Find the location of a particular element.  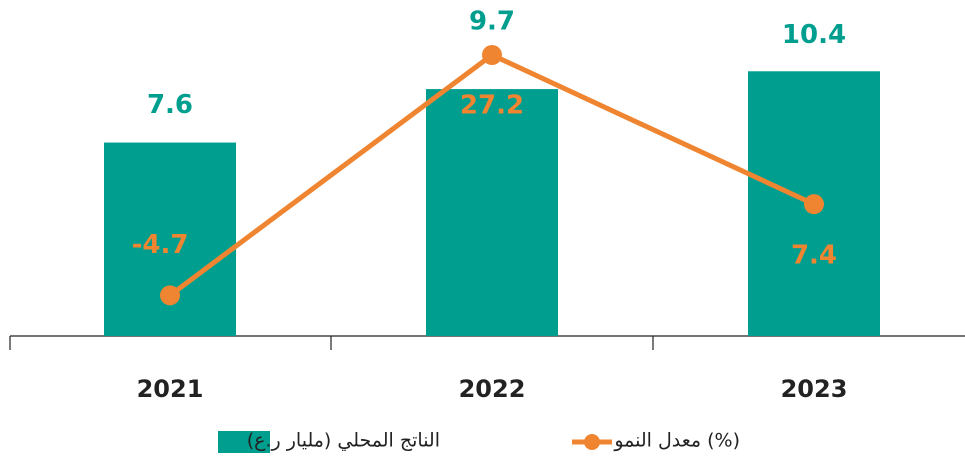

legend-swatch is located at coordinates (244, 442).